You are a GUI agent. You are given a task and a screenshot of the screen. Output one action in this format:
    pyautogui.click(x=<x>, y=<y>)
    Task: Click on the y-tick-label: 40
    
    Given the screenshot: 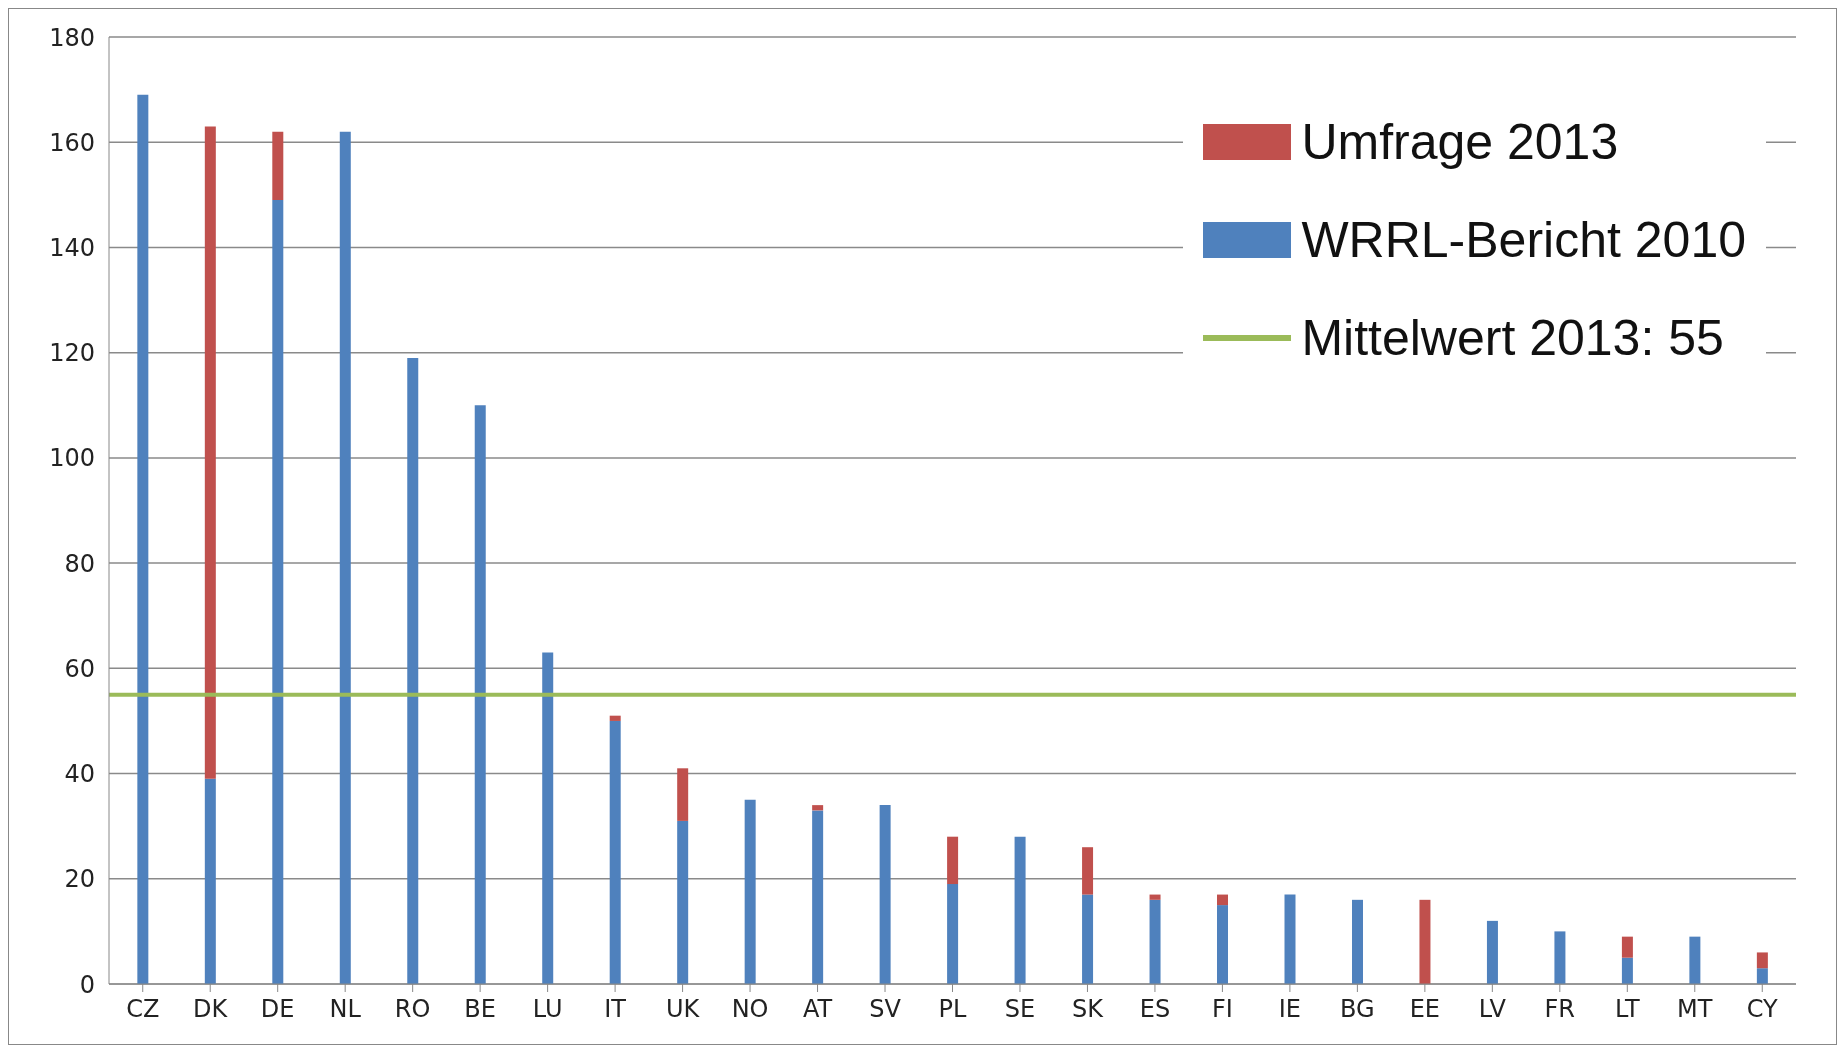 What is the action you would take?
    pyautogui.click(x=79, y=774)
    